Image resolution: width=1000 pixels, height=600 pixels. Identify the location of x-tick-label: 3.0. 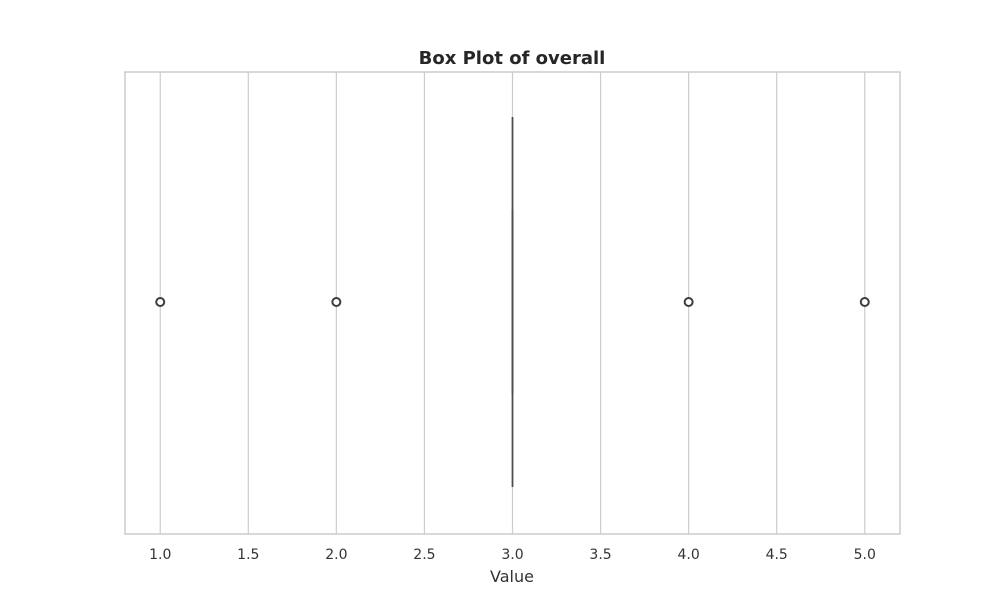
(512, 555).